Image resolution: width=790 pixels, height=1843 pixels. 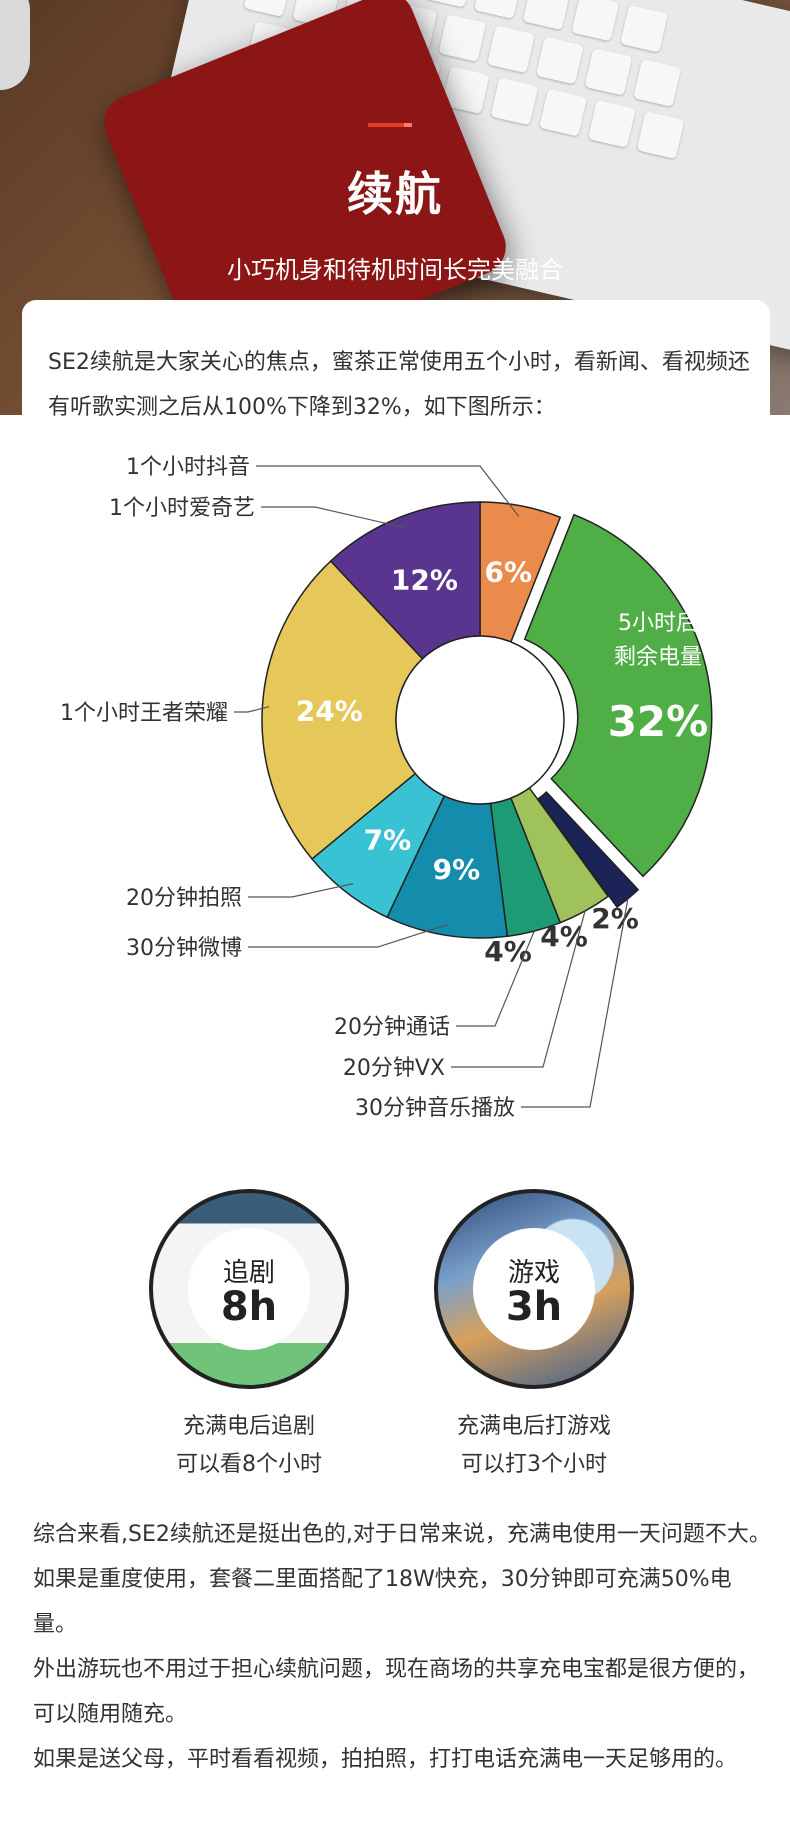 I want to click on summary-paragraph: 如果是送父母，平时看看视频，拍拍照，打打电话充满电一天足够用的。, so click(x=385, y=1759).